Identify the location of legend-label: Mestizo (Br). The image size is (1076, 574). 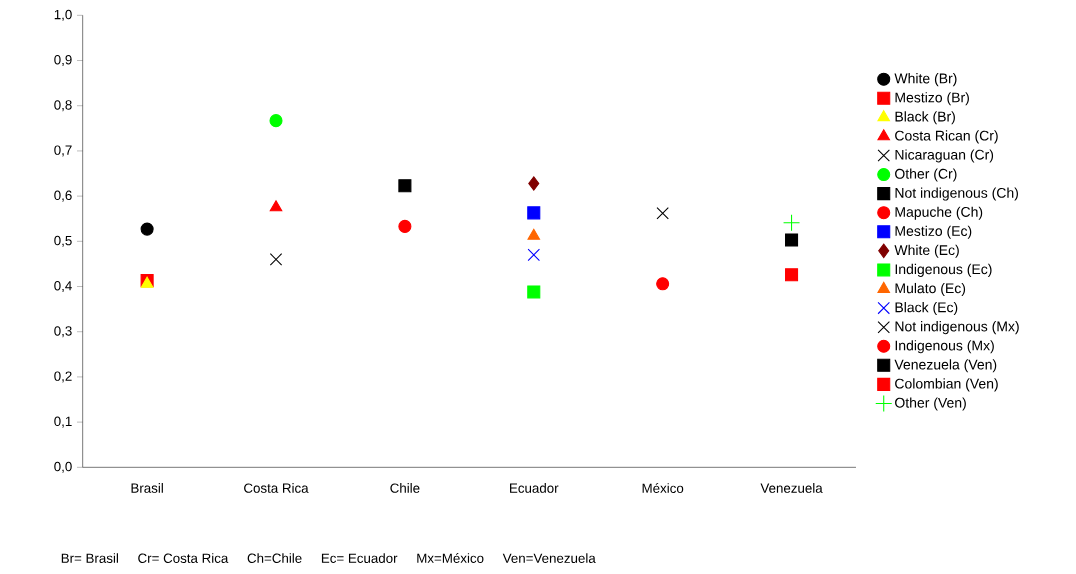
(932, 99).